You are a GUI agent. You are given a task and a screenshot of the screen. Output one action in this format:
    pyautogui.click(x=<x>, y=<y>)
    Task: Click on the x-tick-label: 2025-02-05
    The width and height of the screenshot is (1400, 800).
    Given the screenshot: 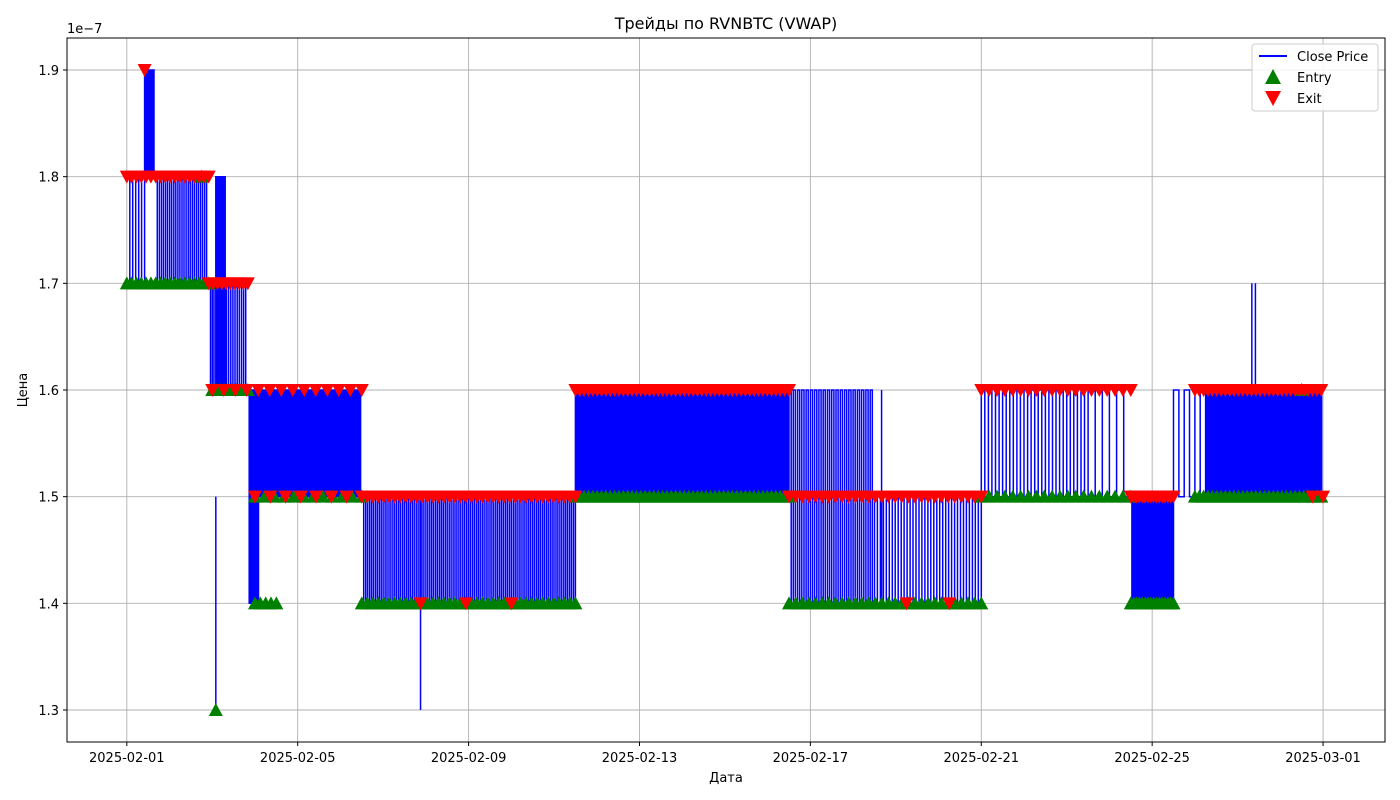 What is the action you would take?
    pyautogui.click(x=298, y=758)
    